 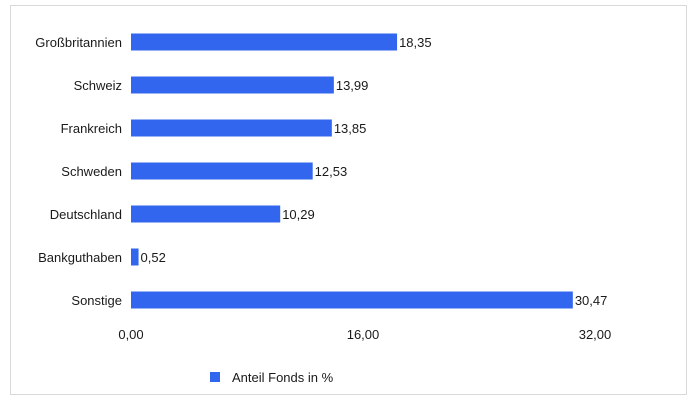 I want to click on bar-value-label: 12,53, so click(x=331, y=171).